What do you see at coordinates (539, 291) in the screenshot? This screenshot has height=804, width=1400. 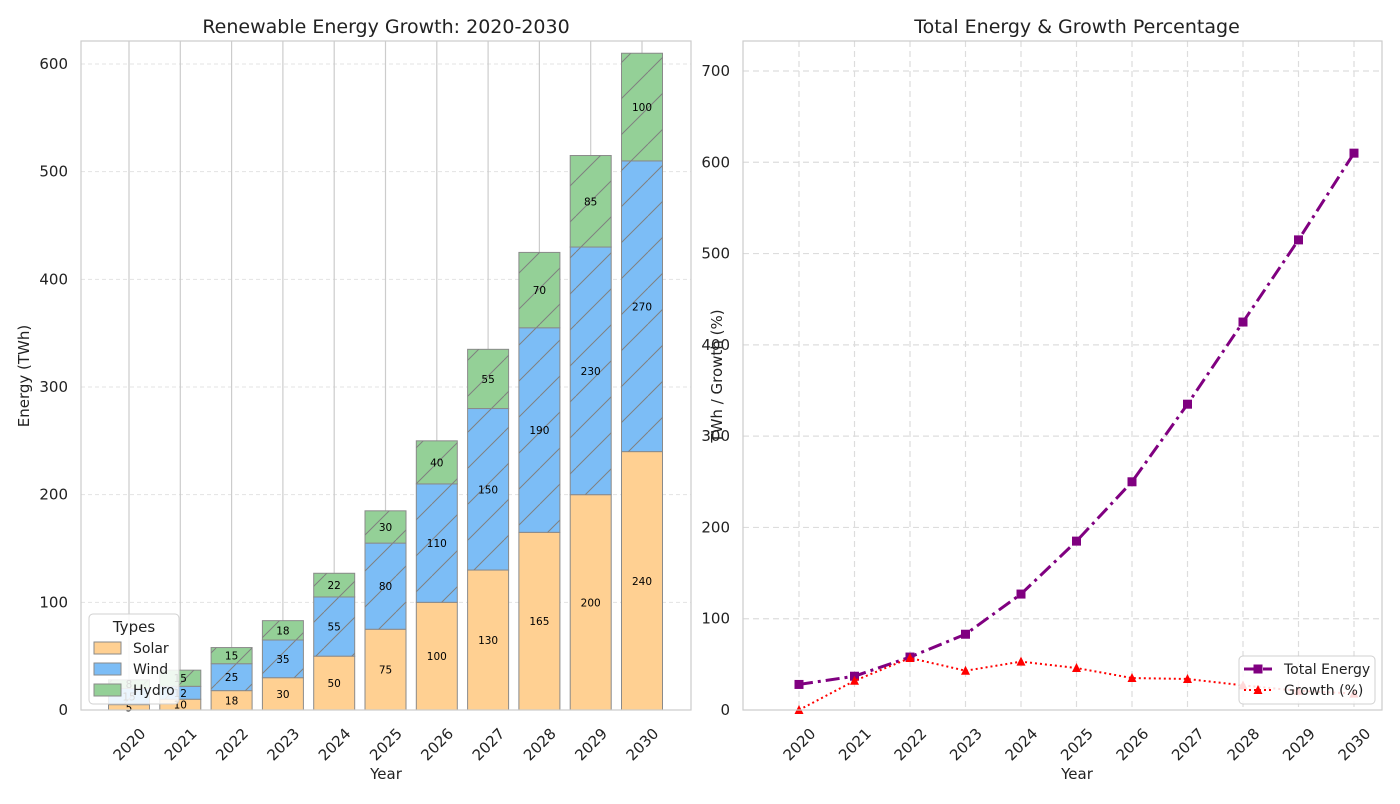 I see `data-label: 70` at bounding box center [539, 291].